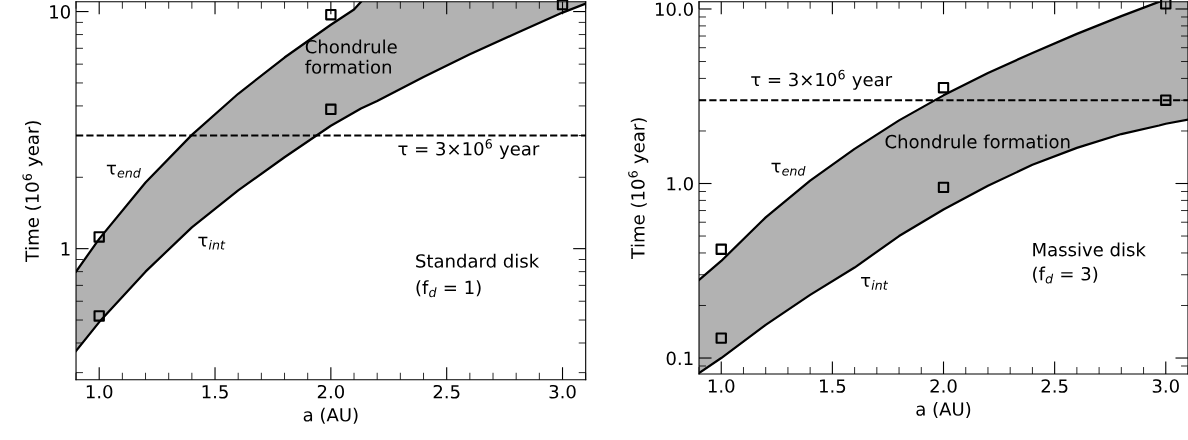  Describe the element at coordinates (674, 9) in the screenshot. I see `y-tick-label: 10.0` at that location.